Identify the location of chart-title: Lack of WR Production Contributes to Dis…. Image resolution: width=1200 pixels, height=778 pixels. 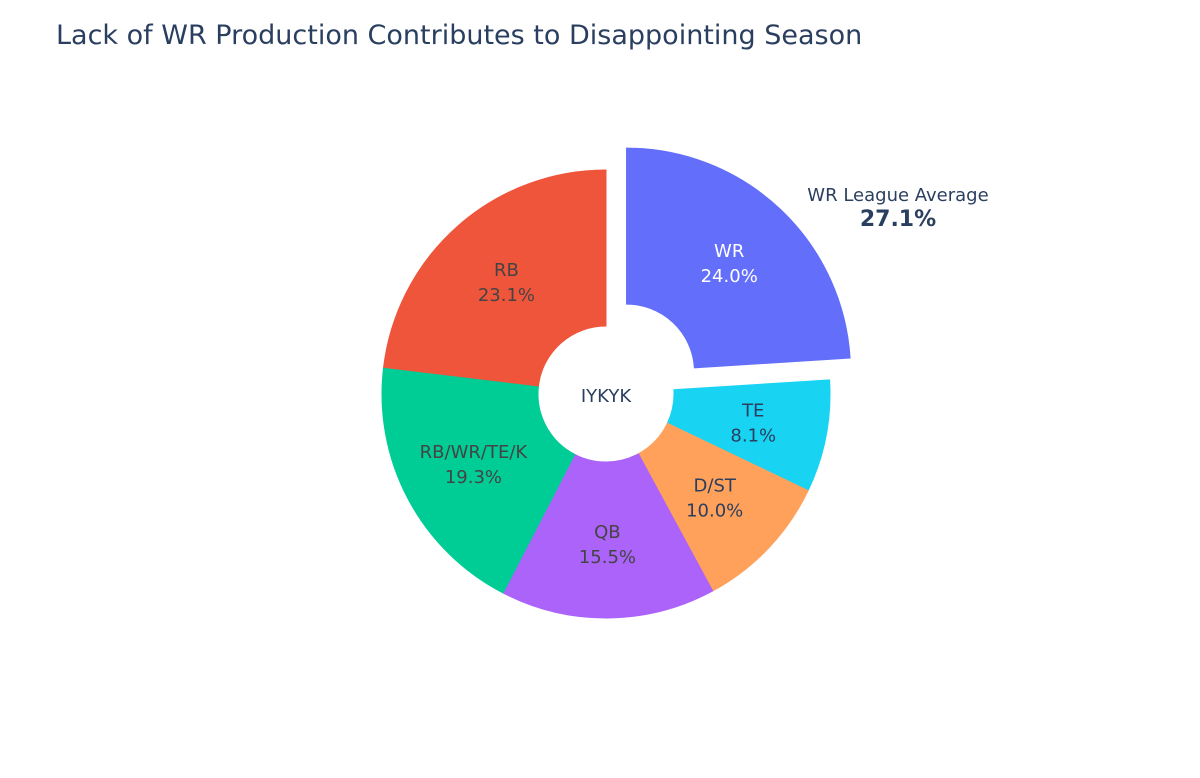
(459, 35).